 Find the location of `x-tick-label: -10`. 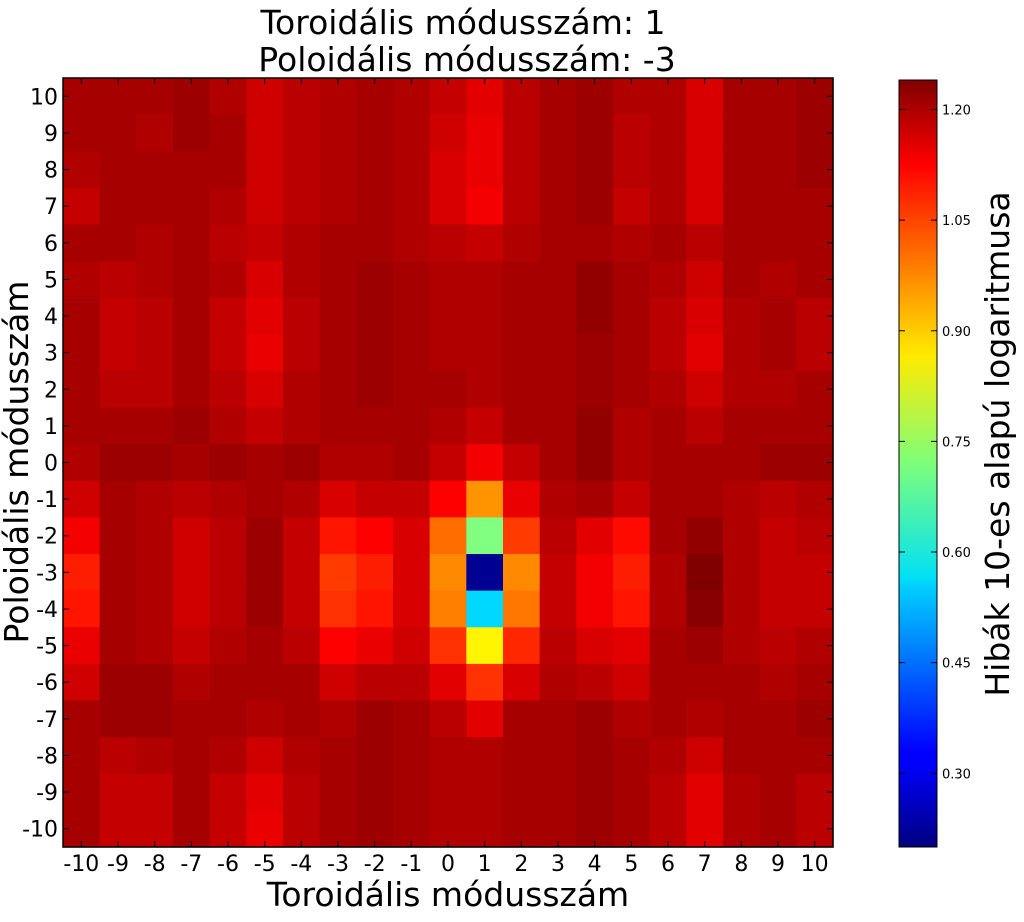

x-tick-label: -10 is located at coordinates (81, 864).